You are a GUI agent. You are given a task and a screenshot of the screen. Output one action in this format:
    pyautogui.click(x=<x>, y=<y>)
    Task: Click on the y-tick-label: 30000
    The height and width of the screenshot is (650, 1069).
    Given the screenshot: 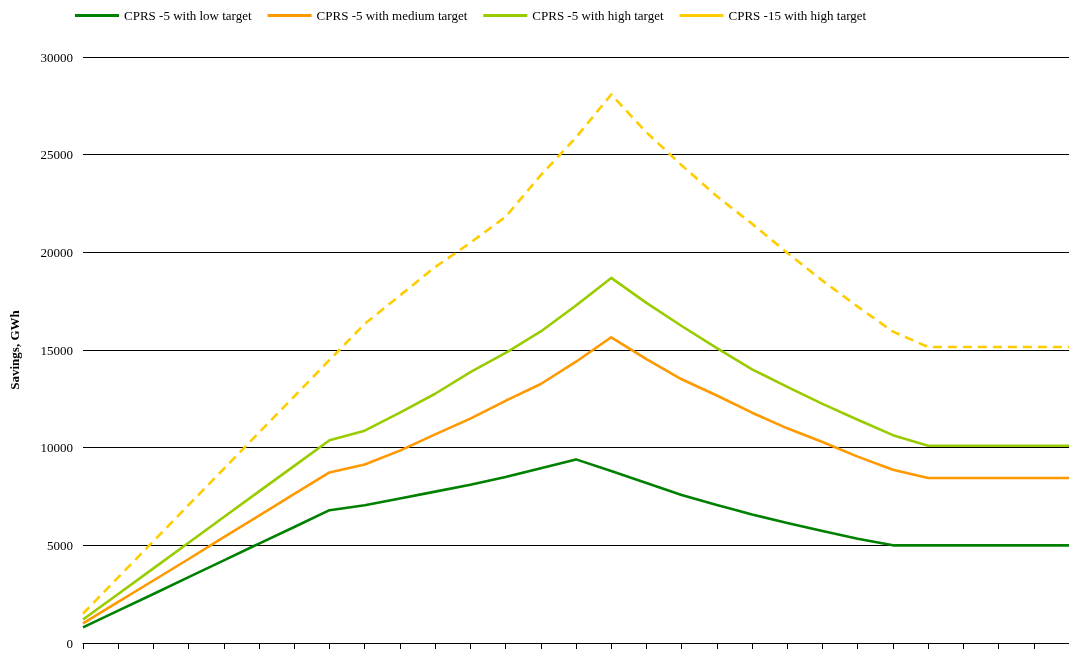 What is the action you would take?
    pyautogui.click(x=56, y=57)
    